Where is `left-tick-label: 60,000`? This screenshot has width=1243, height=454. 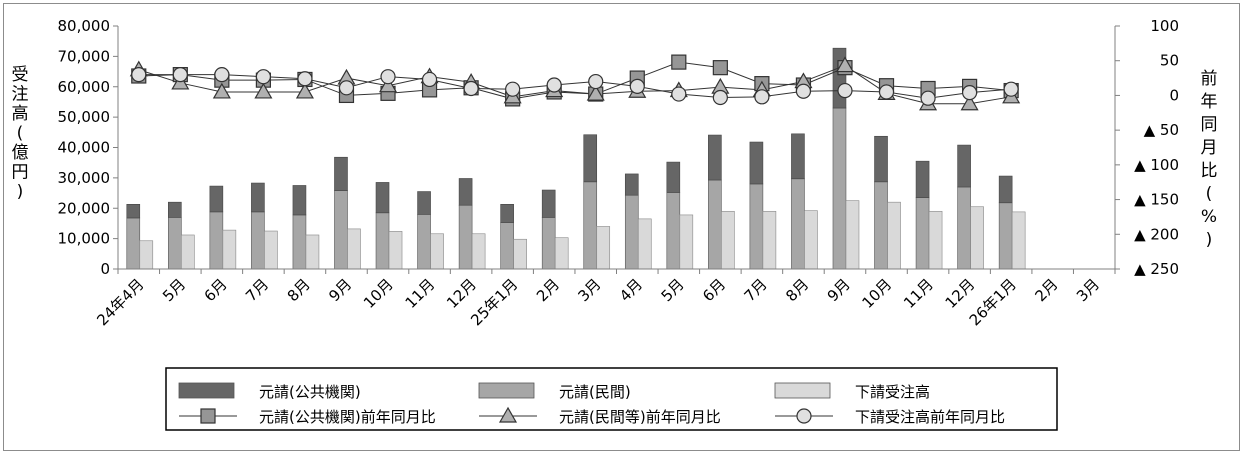 left-tick-label: 60,000 is located at coordinates (84, 87).